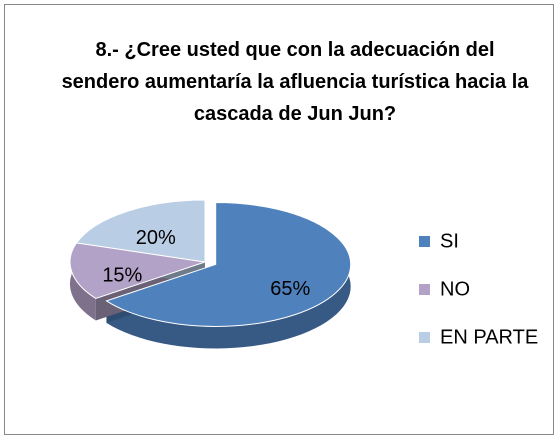 The height and width of the screenshot is (441, 560). Describe the element at coordinates (455, 289) in the screenshot. I see `legend-label: NO` at that location.